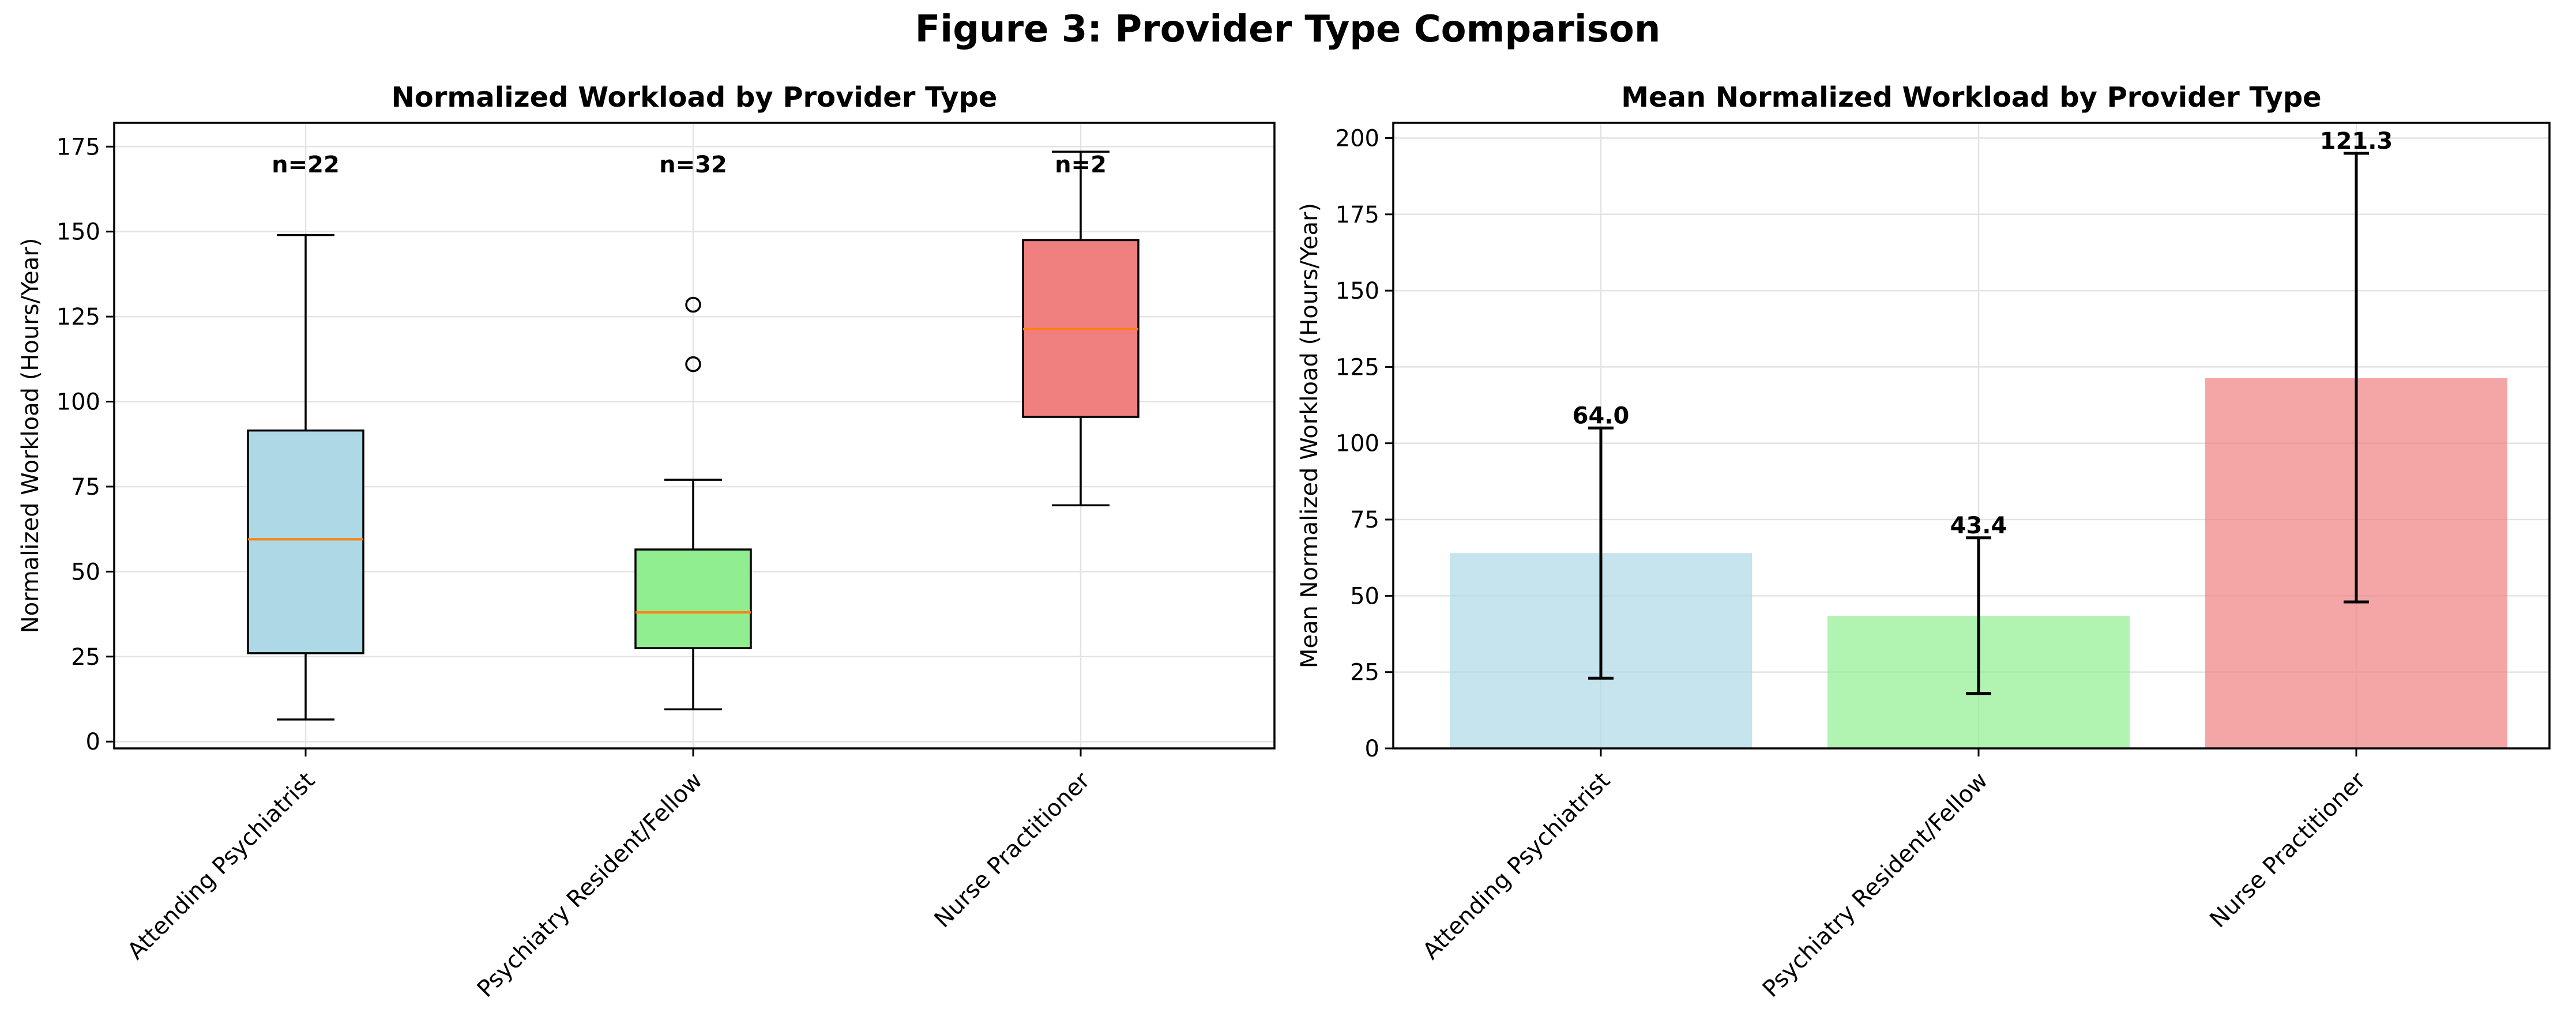  I want to click on bar-value-label: 64.0, so click(1601, 415).